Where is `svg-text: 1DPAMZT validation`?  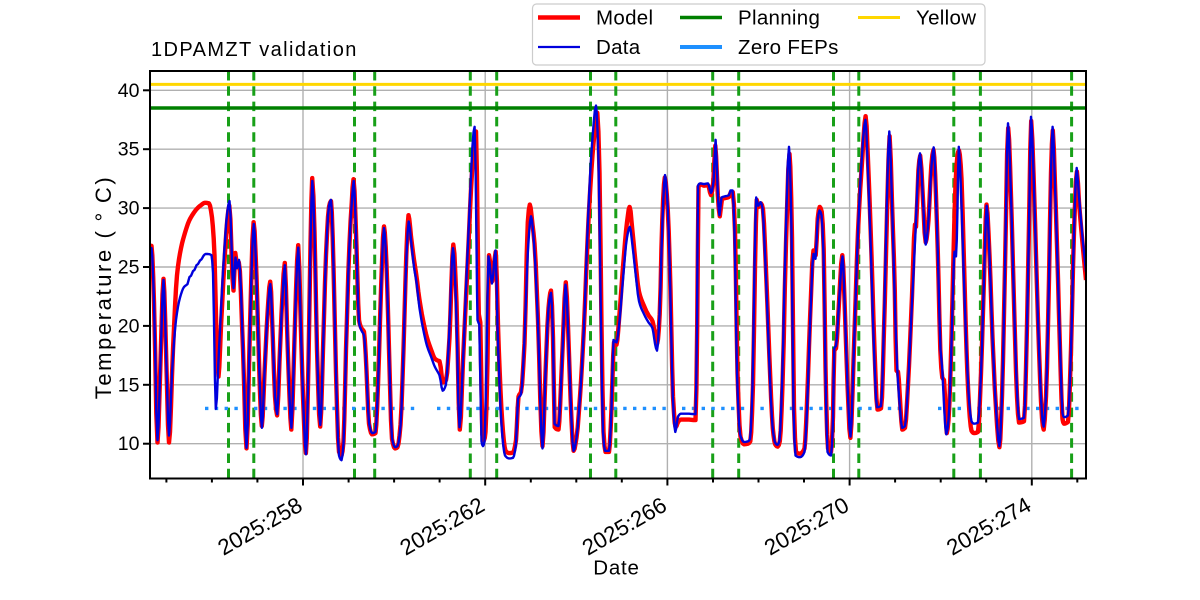 svg-text: 1DPAMZT validation is located at coordinates (254, 50).